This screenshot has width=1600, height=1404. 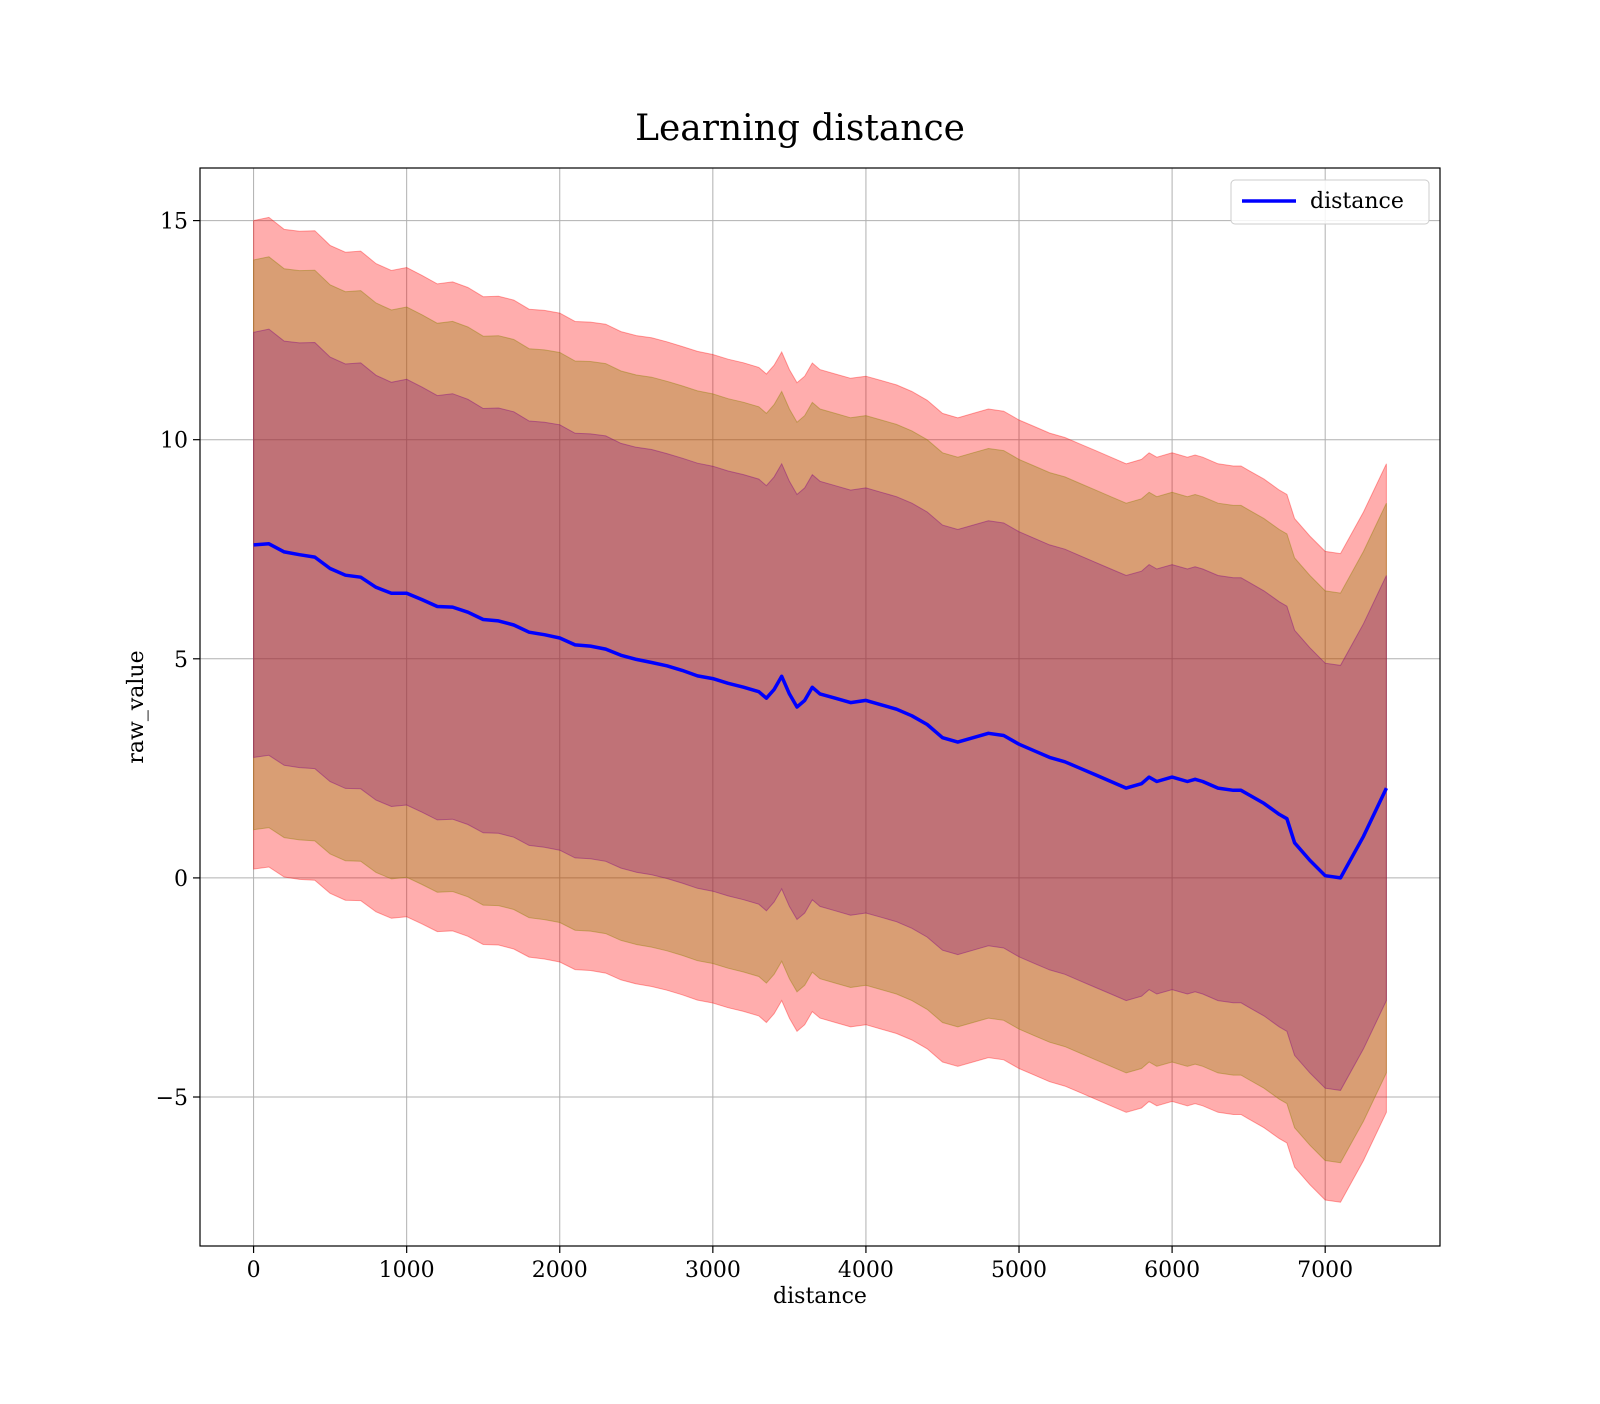 I want to click on y-tick-label-4: 15, so click(x=174, y=222).